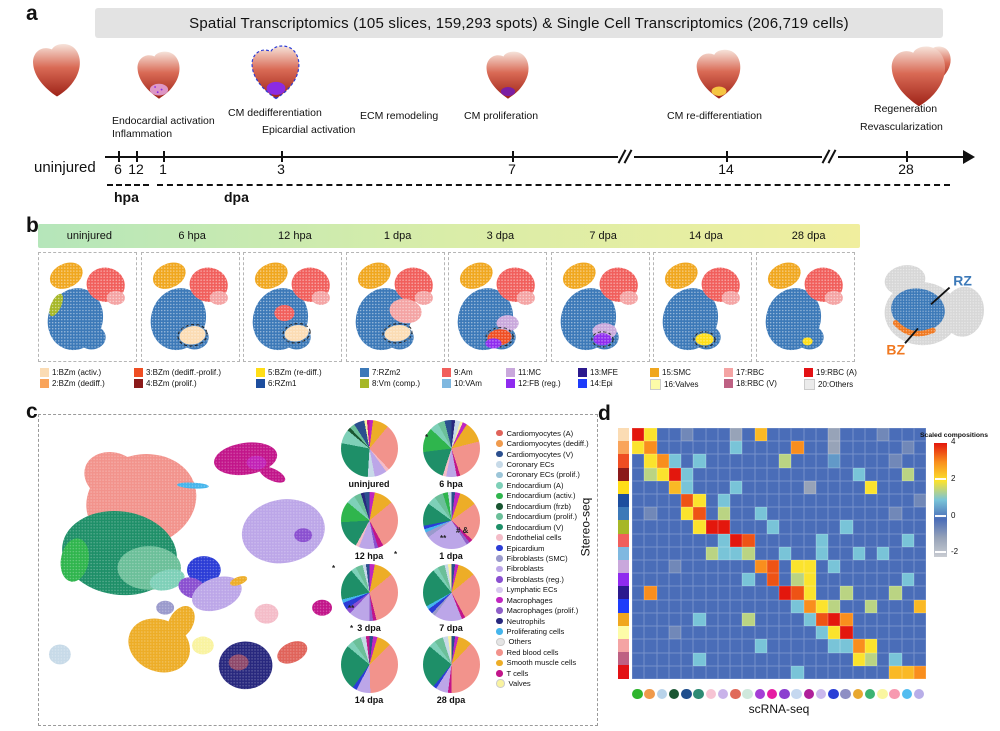 The image size is (1000, 731). I want to click on legend-group: 17:RBC 18:RBC (V), so click(764, 379).